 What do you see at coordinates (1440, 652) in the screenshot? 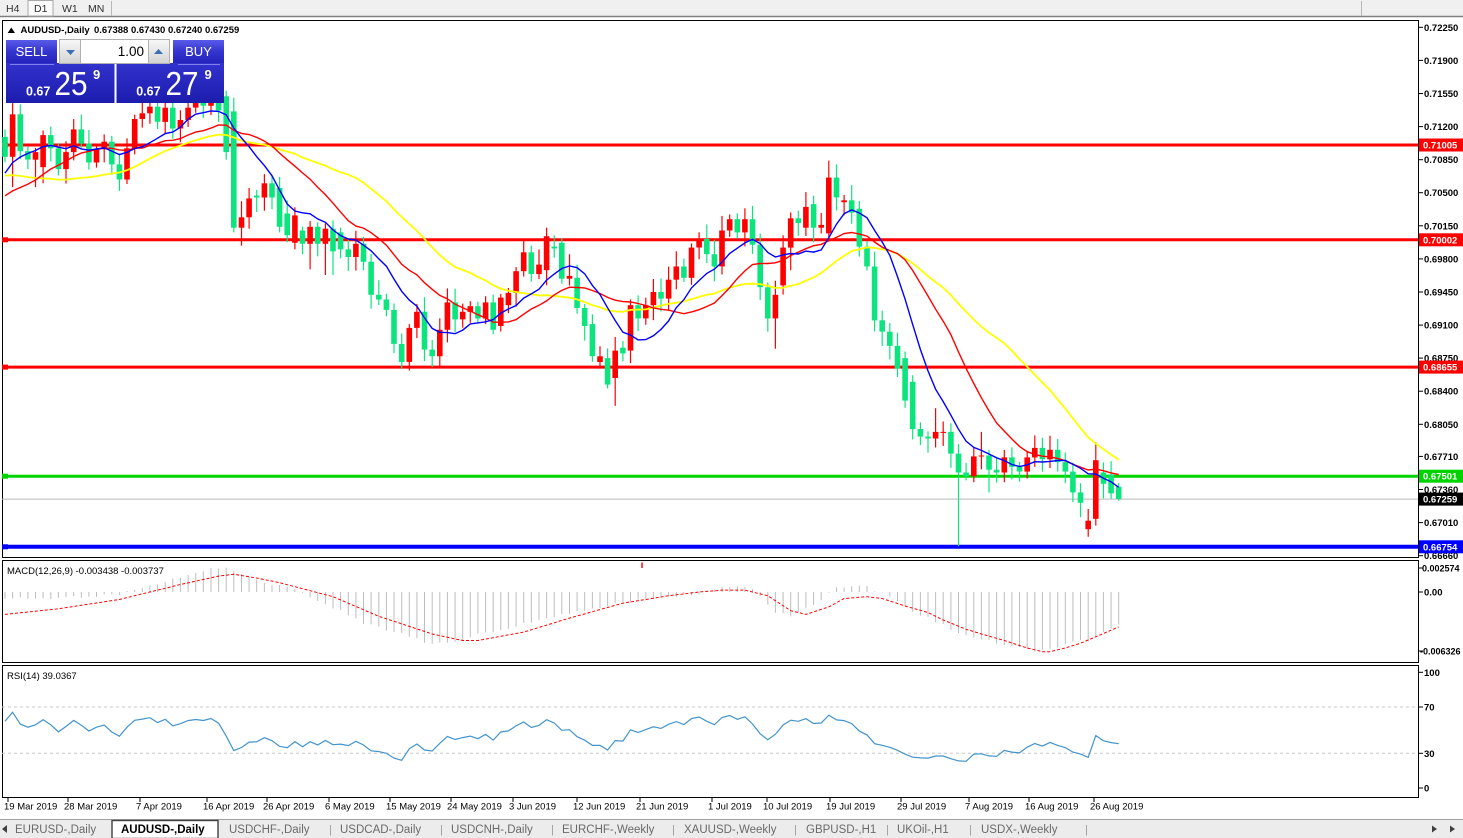
I see `svg-text: -0.006326` at bounding box center [1440, 652].